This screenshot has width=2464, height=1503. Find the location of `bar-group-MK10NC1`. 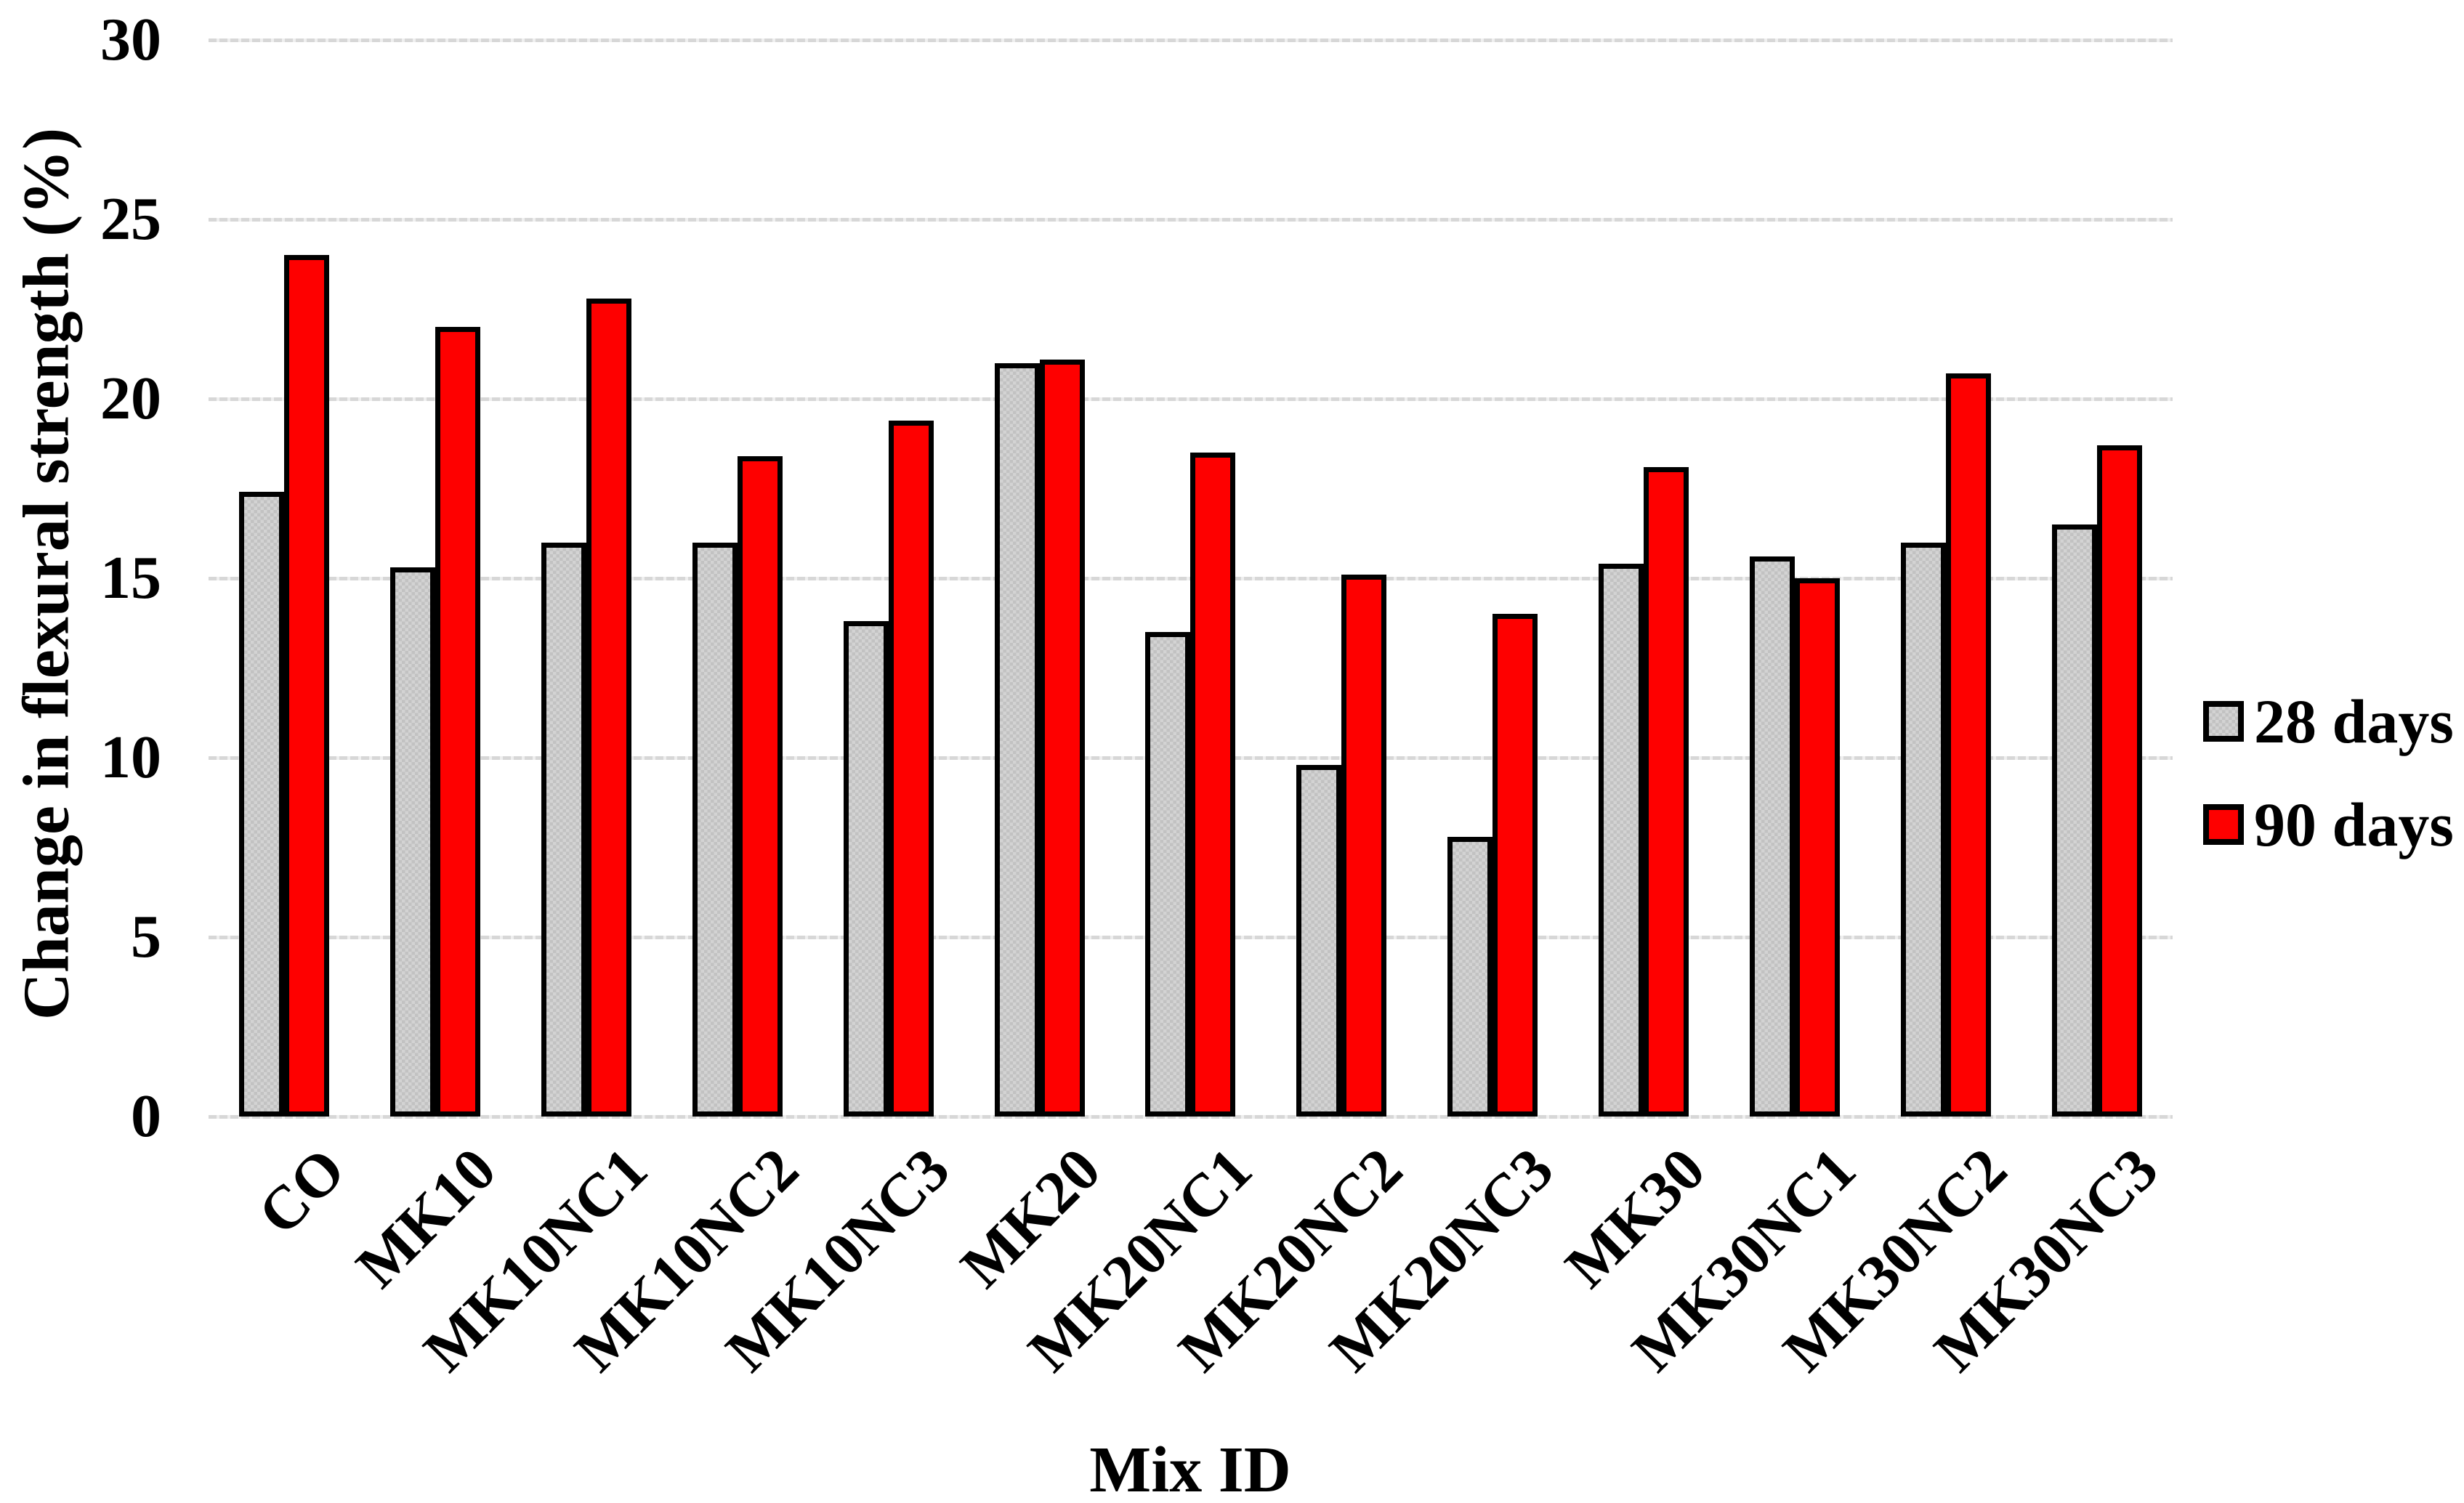

bar-group-MK10NC1 is located at coordinates (587, 578).